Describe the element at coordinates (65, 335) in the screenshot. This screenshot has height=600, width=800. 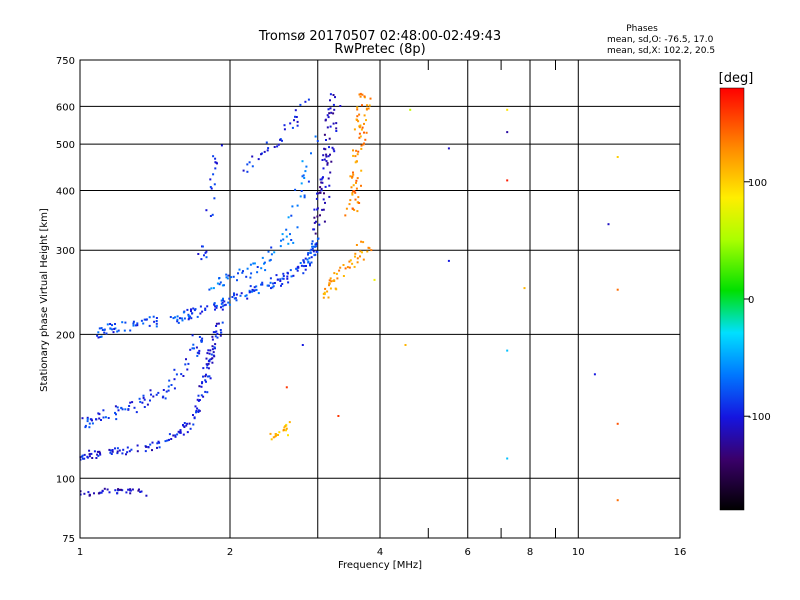
I see `y-tick-label: 200` at that location.